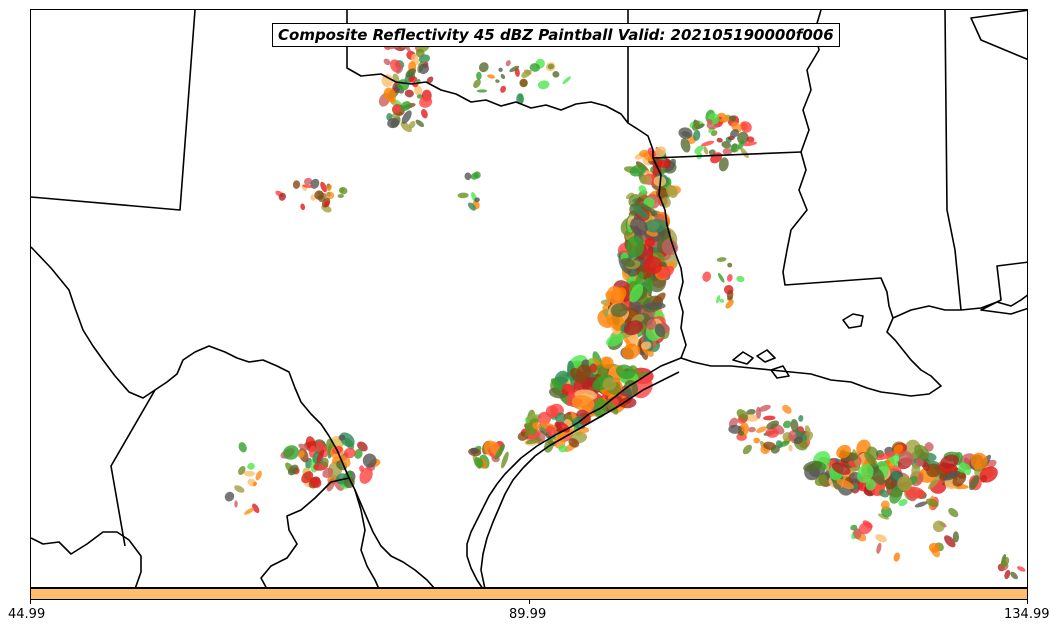 This screenshot has width=1062, height=633. Describe the element at coordinates (853, 321) in the screenshot. I see `louisiana-lakes` at that location.